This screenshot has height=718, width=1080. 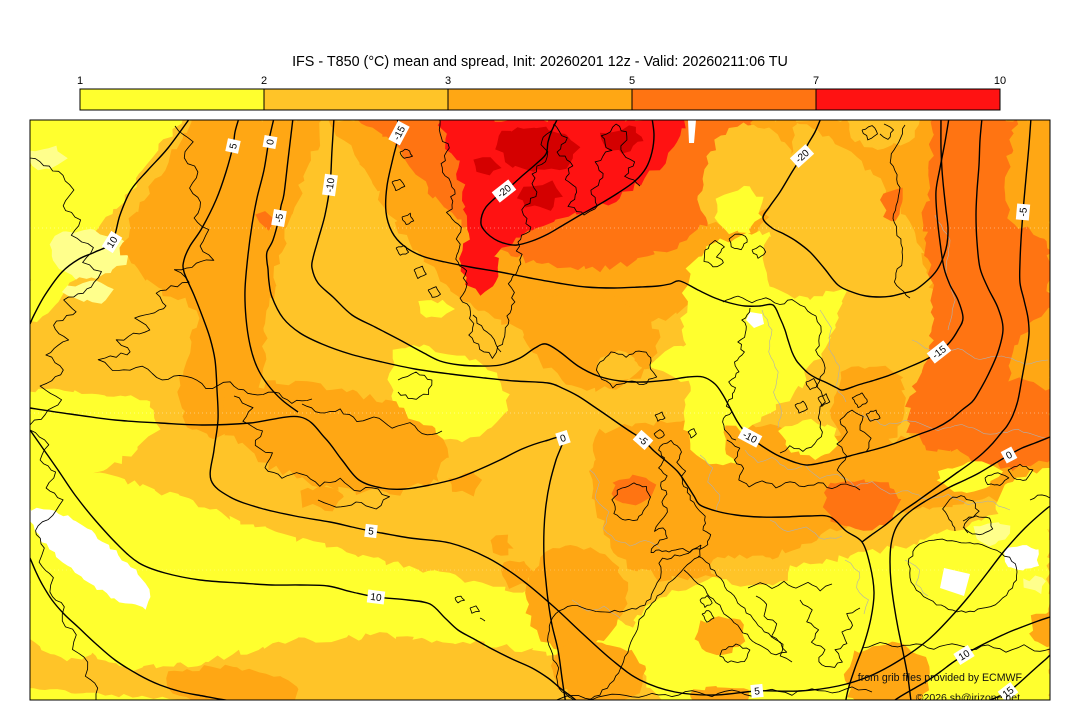 I want to click on svg-text: -10, so click(x=331, y=185).